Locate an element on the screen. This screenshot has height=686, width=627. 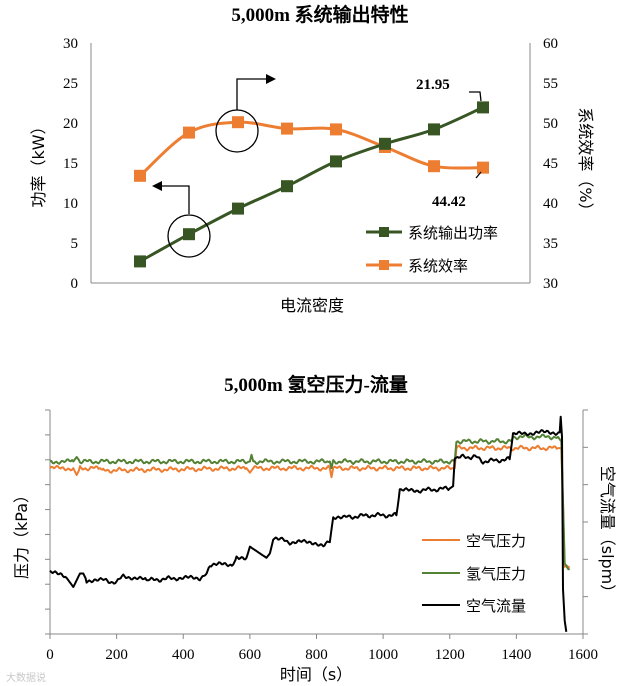
chart1-efficiency-arrowhead is located at coordinates (271, 79).